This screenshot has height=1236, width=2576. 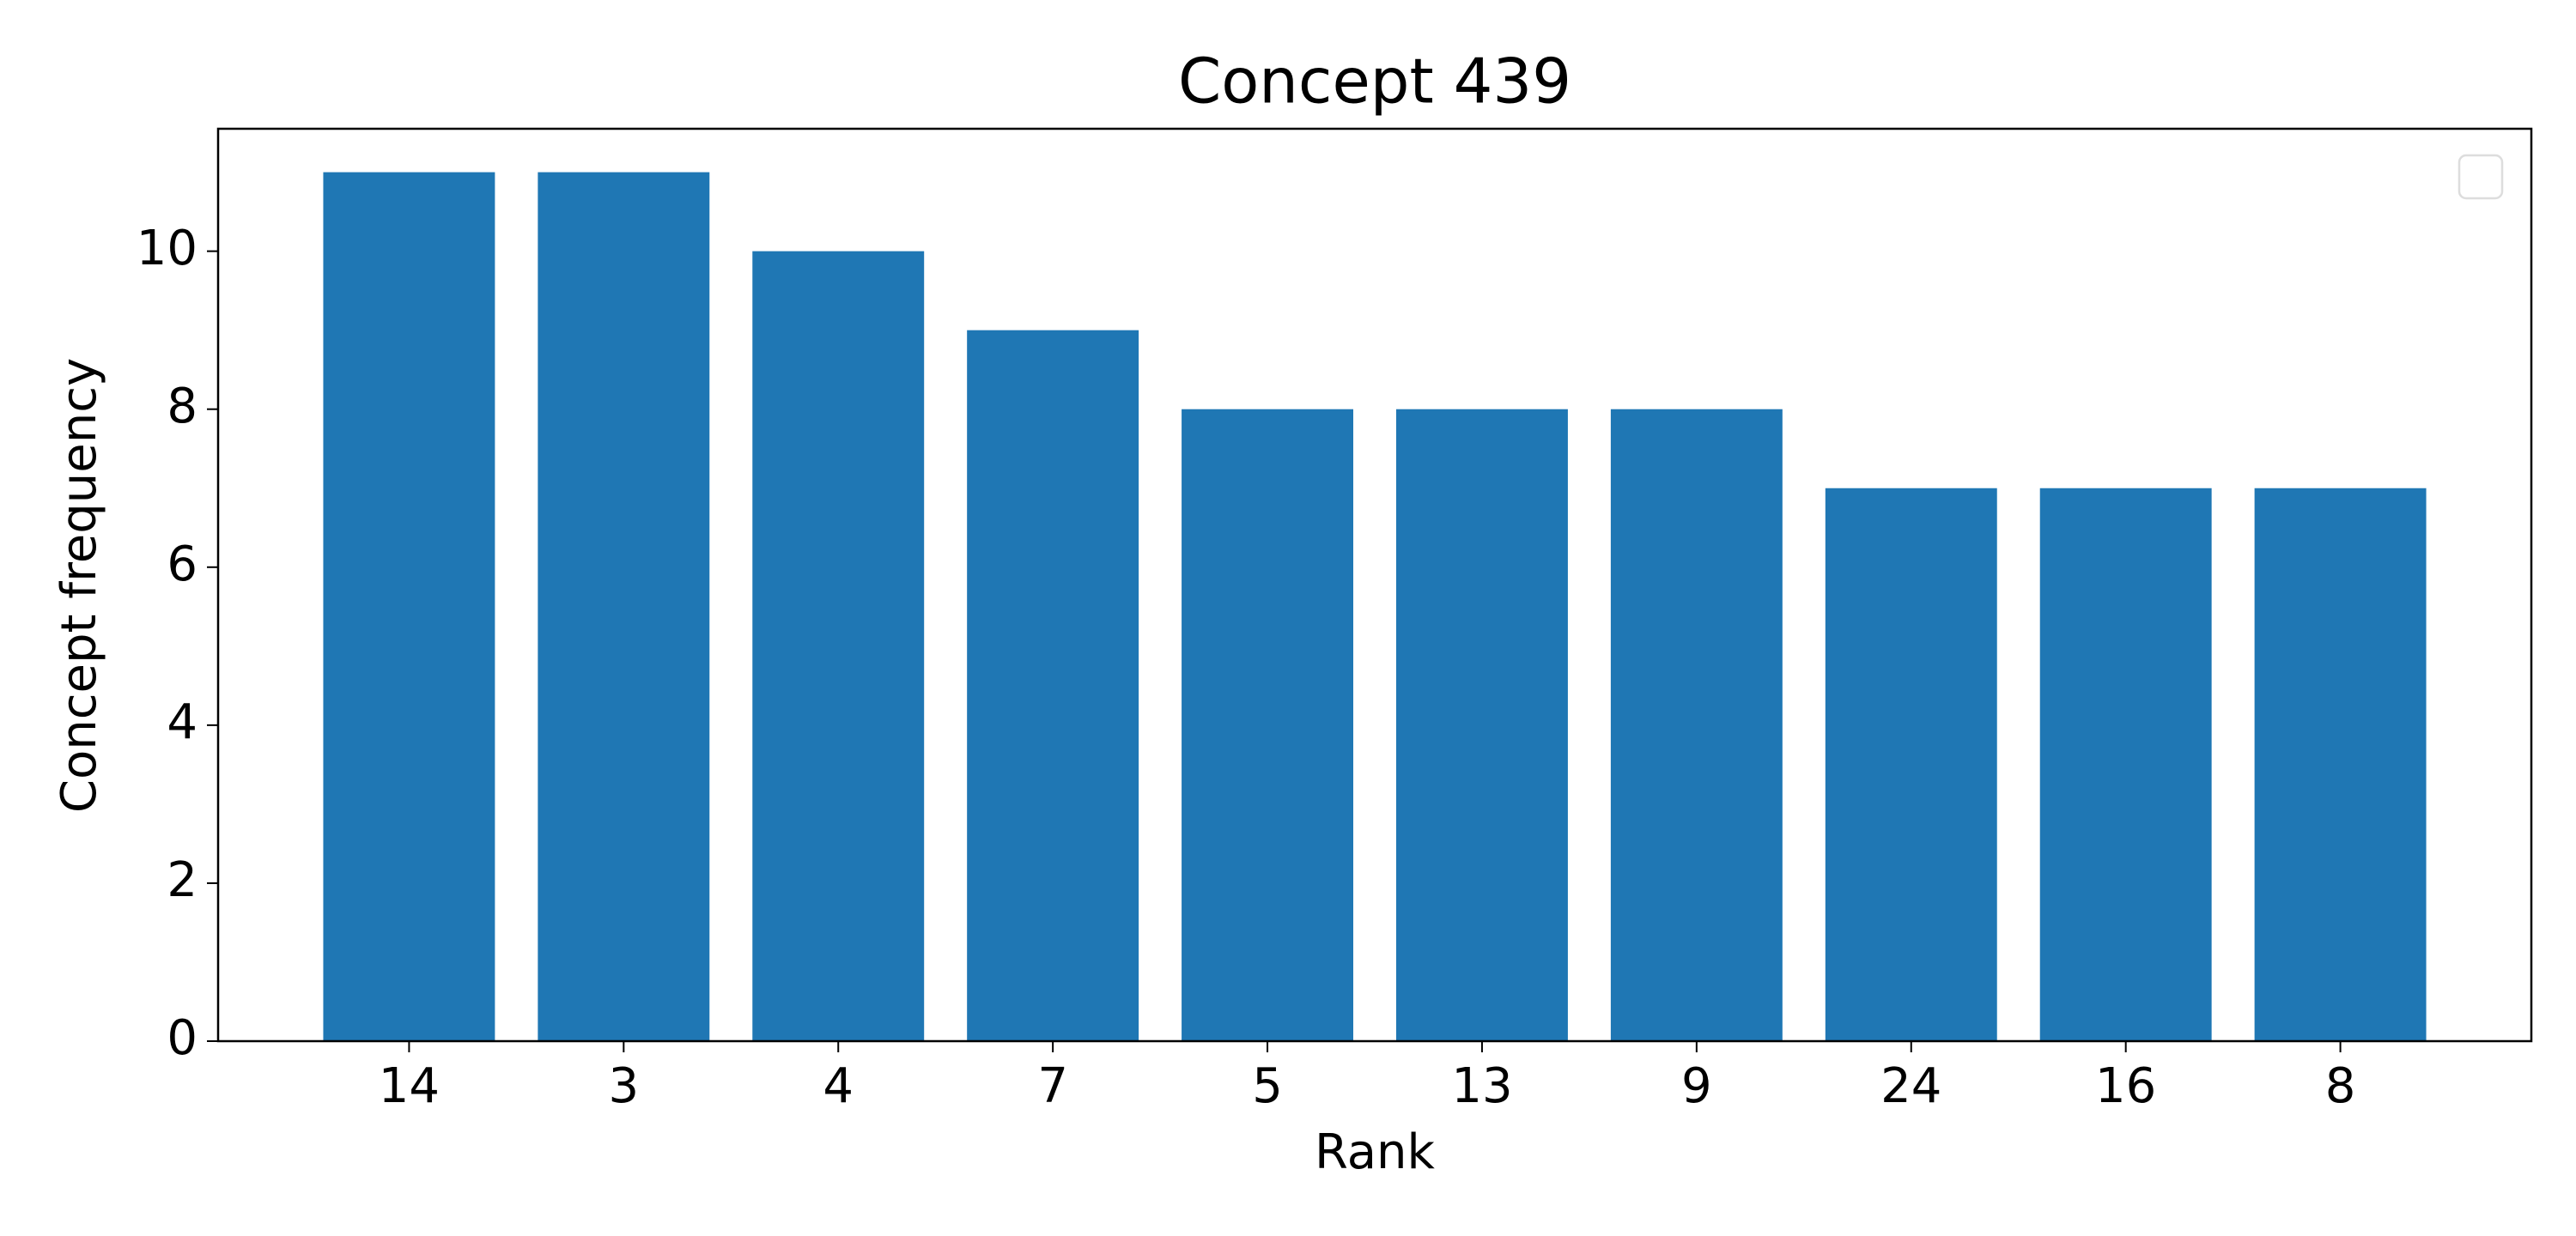 I want to click on x-tick-label: 3, so click(x=625, y=1086).